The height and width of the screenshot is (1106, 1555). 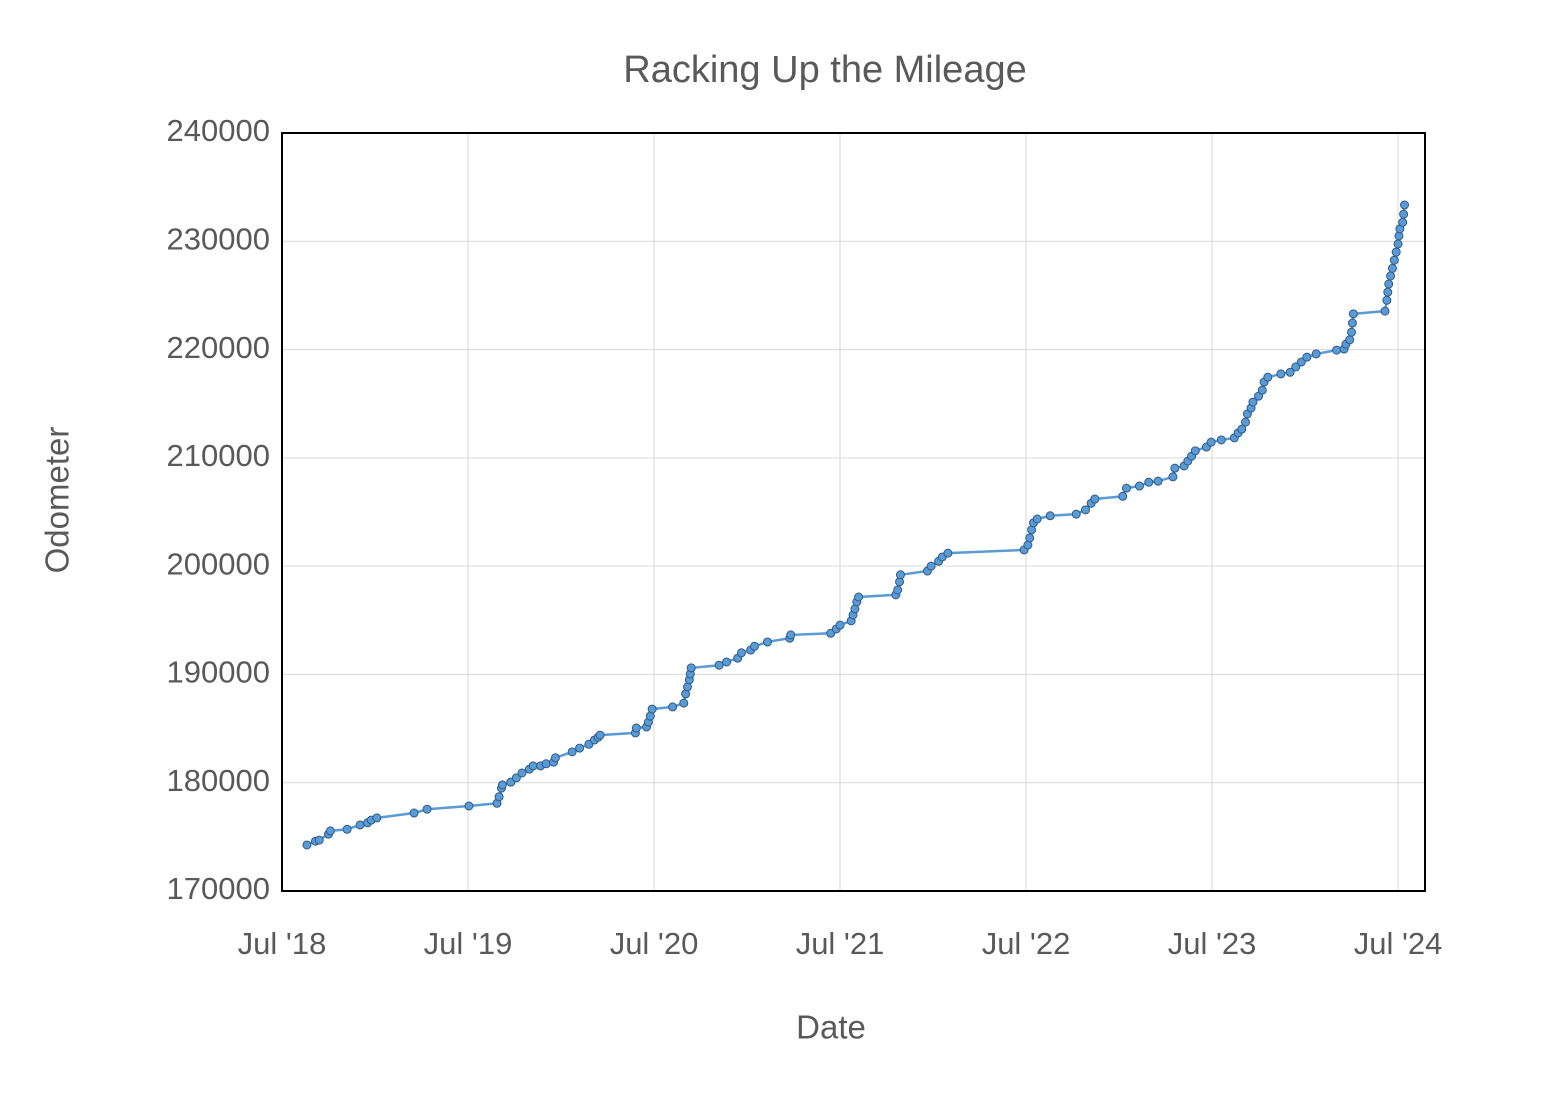 What do you see at coordinates (468, 943) in the screenshot?
I see `x-tick-label: Jul '19` at bounding box center [468, 943].